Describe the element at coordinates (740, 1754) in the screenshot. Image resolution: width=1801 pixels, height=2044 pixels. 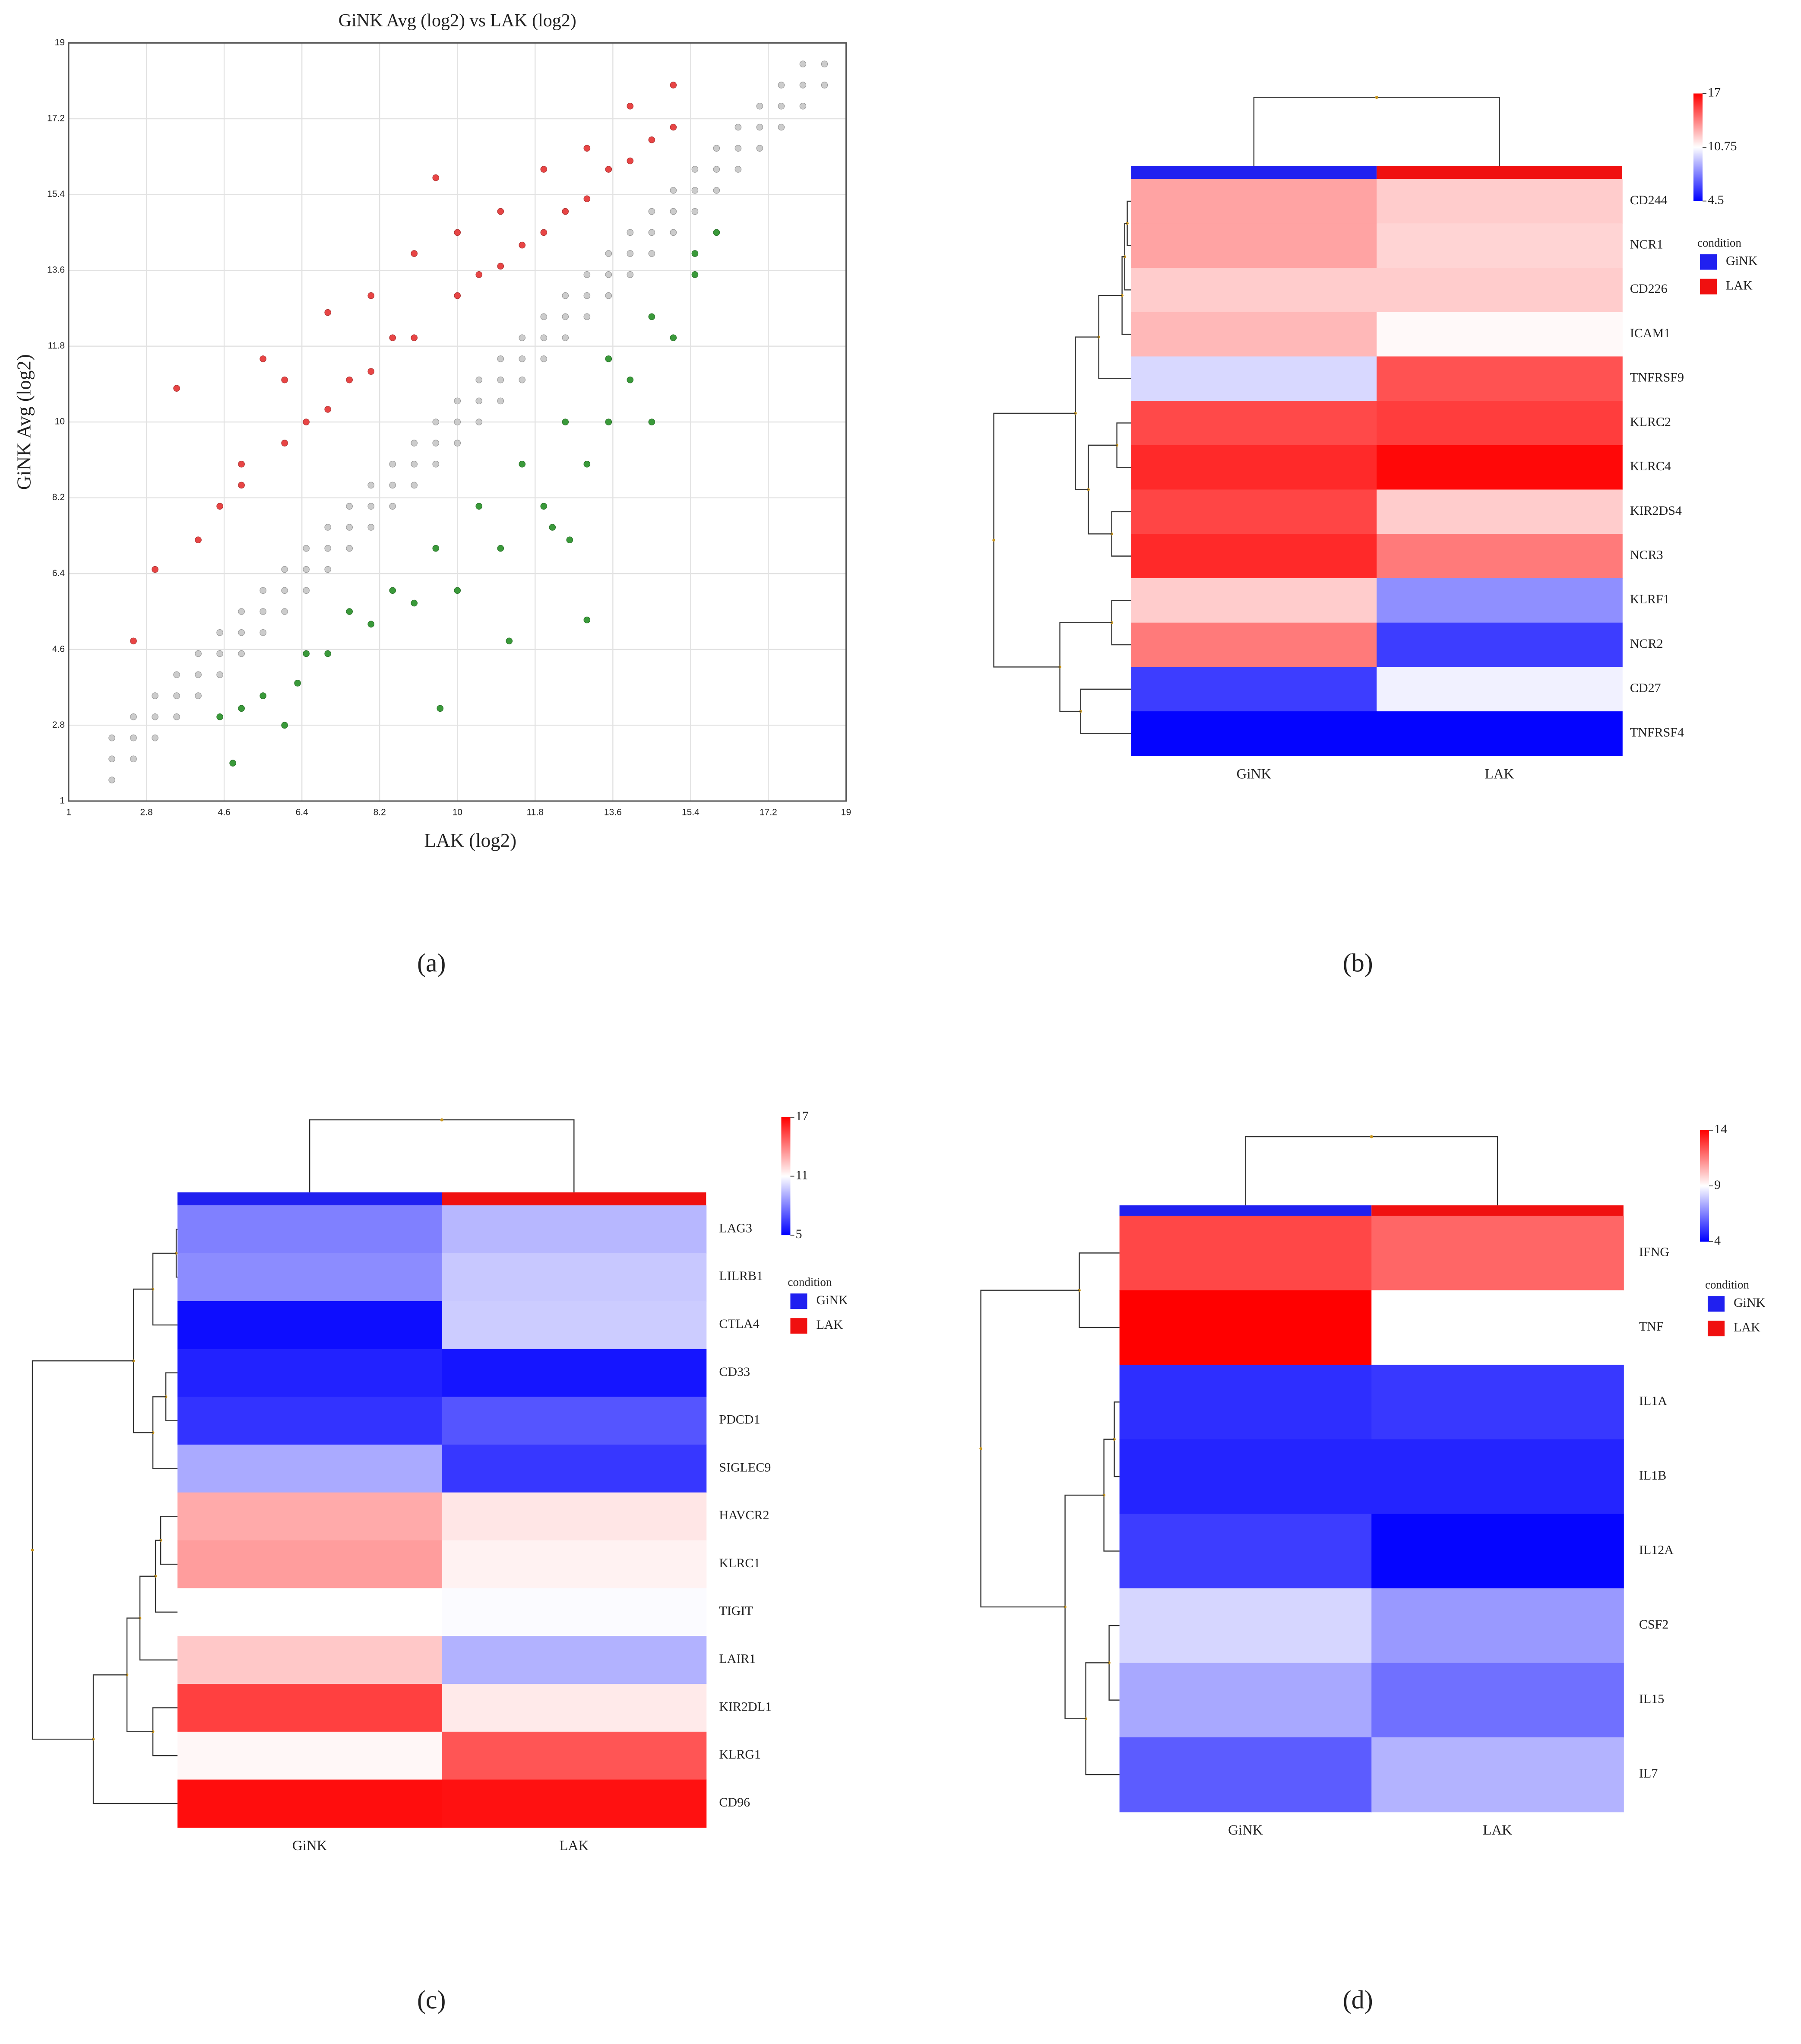
I see `row-label: KLRG1` at that location.